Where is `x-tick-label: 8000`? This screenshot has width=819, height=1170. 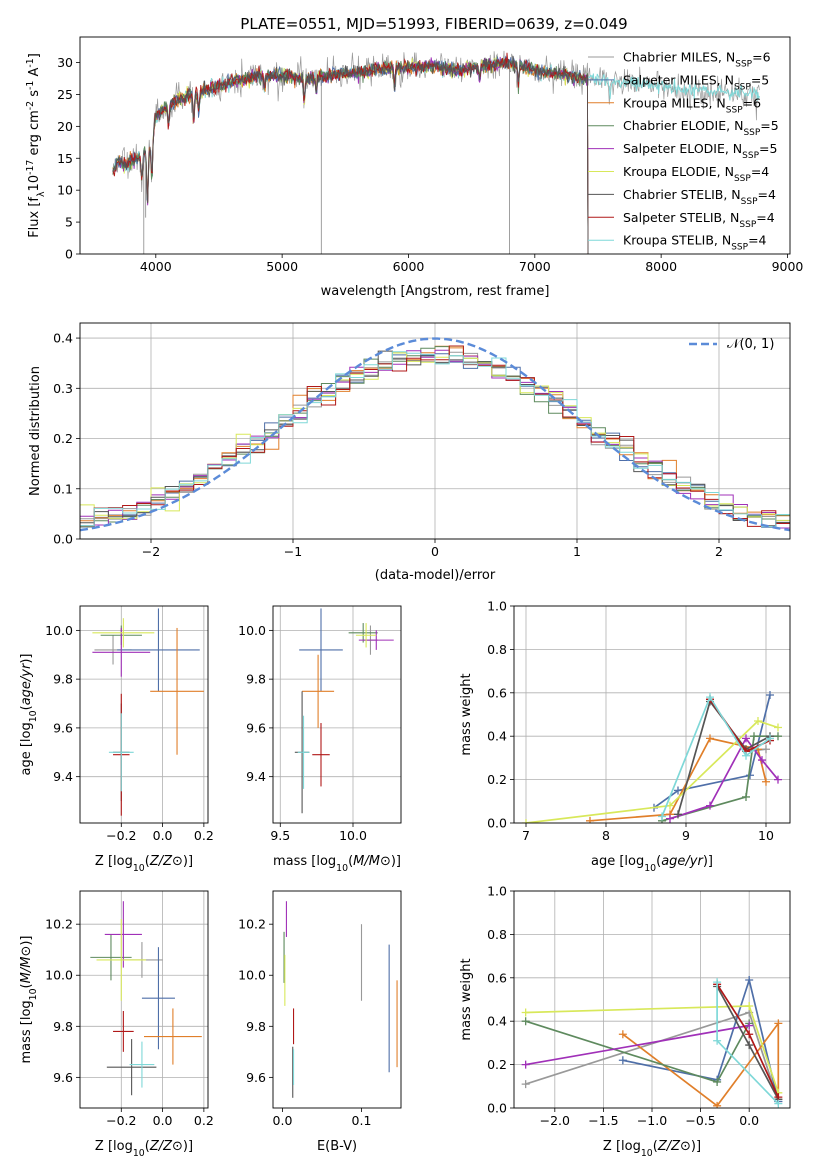 x-tick-label: 8000 is located at coordinates (661, 266).